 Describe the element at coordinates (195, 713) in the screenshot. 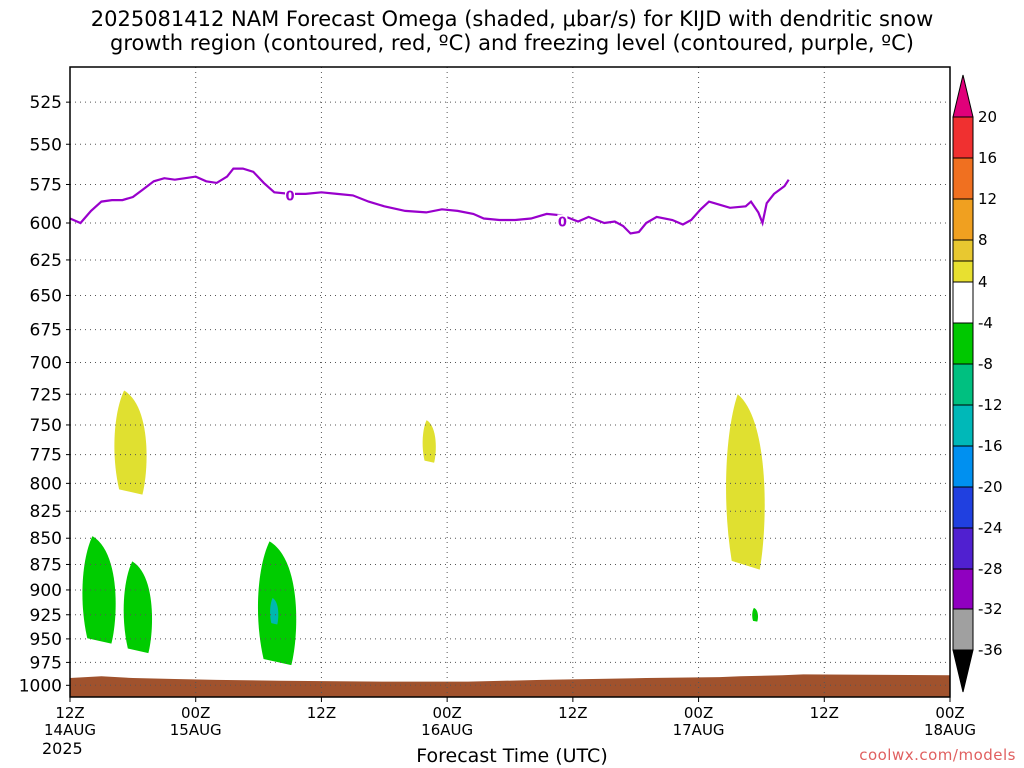

I see `x-tick-label-1: 00Z` at that location.